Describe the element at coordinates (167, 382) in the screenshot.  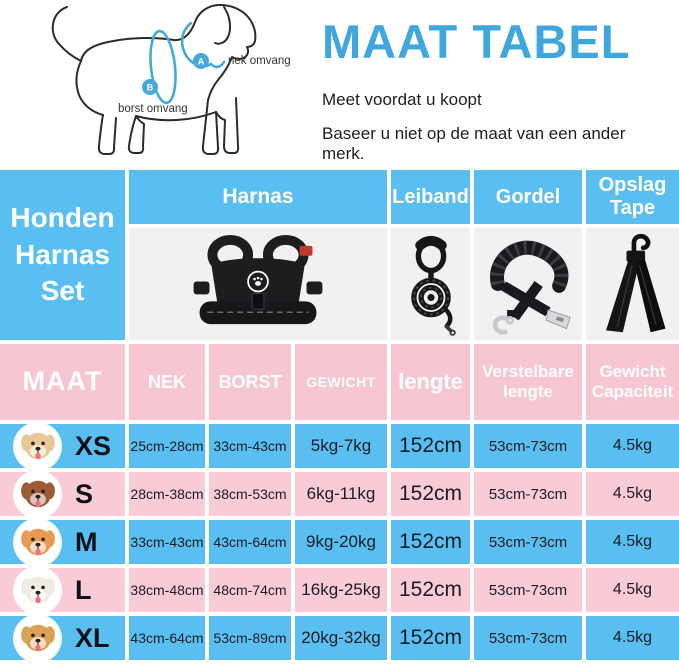
I see `col-header-nek: NEK` at that location.